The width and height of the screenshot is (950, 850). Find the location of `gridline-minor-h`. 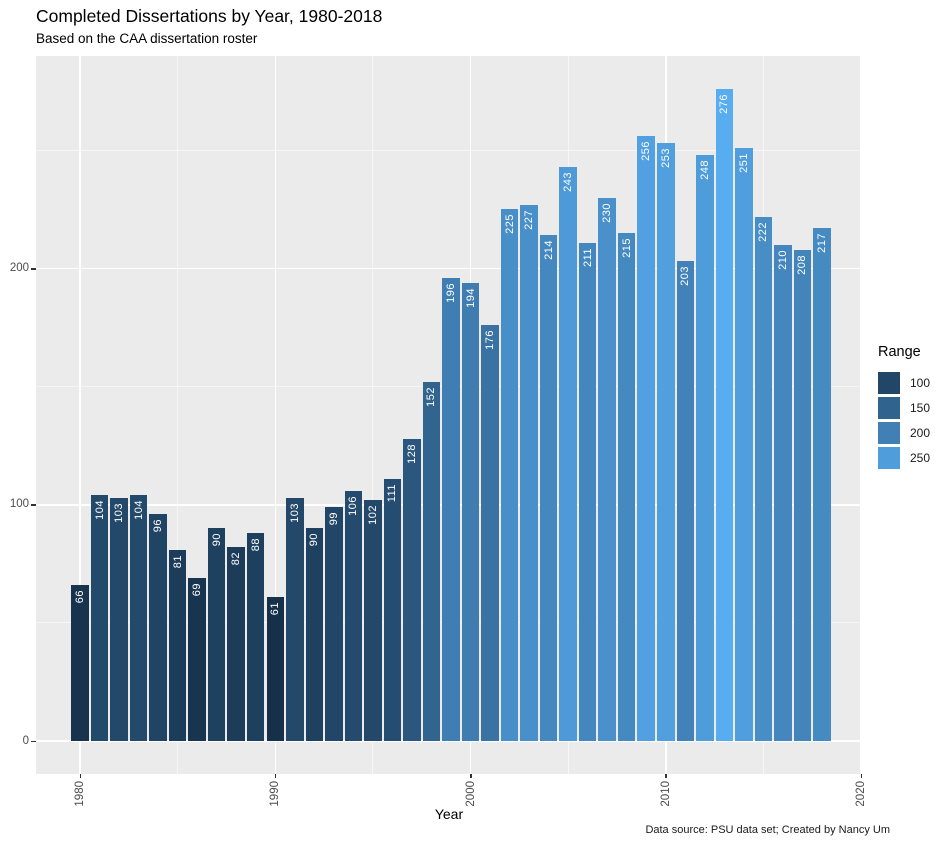

gridline-minor-h is located at coordinates (449, 150).